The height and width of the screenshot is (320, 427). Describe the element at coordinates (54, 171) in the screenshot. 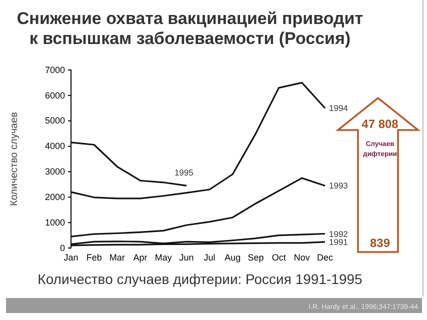

I see `y-tick-label: 3000` at that location.